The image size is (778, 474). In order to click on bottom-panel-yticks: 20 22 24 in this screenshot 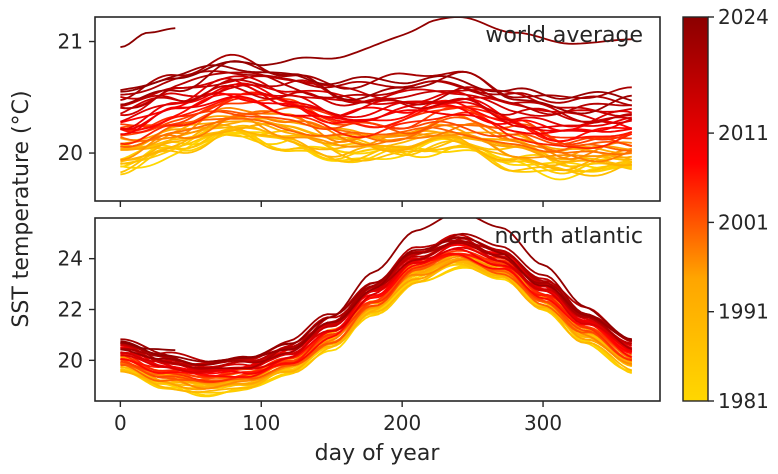, I will do `click(76, 309)`.